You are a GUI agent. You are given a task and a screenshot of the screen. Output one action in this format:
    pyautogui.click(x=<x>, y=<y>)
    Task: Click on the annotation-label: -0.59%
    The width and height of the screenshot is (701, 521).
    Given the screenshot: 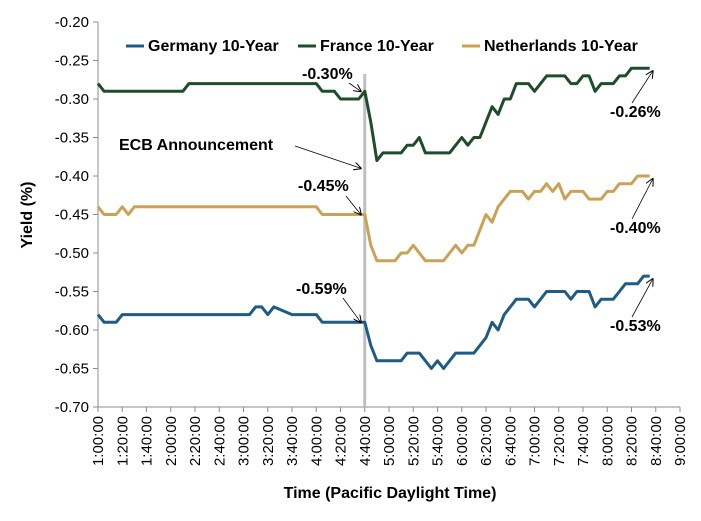 What is the action you would take?
    pyautogui.click(x=321, y=289)
    